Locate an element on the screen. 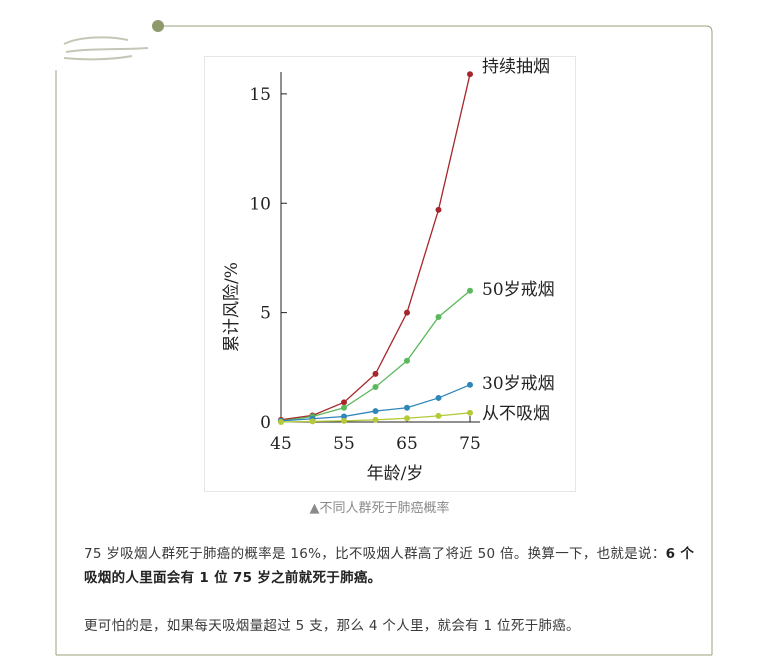  chart-caption: ▲不同人群死于肺癌概率 is located at coordinates (379, 508).